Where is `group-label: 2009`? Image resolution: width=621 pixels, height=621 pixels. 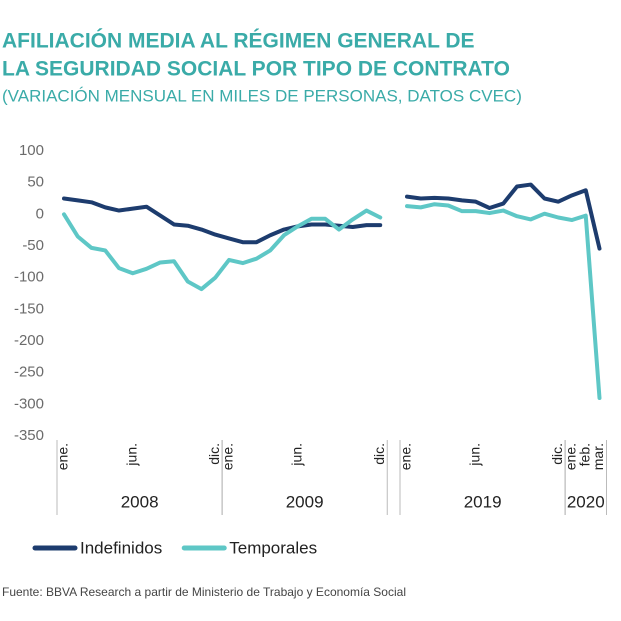
group-label: 2009 is located at coordinates (305, 501).